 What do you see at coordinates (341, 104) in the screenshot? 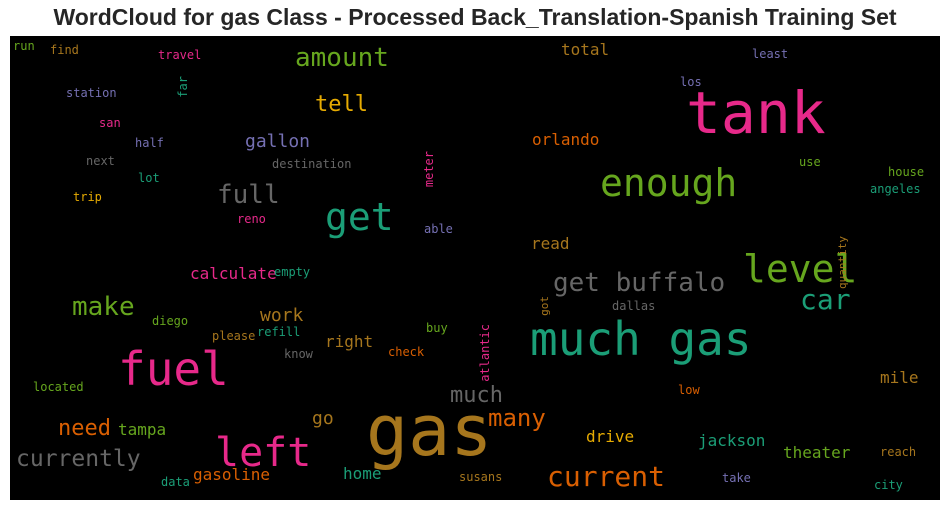
I see `word-tell: tell` at bounding box center [341, 104].